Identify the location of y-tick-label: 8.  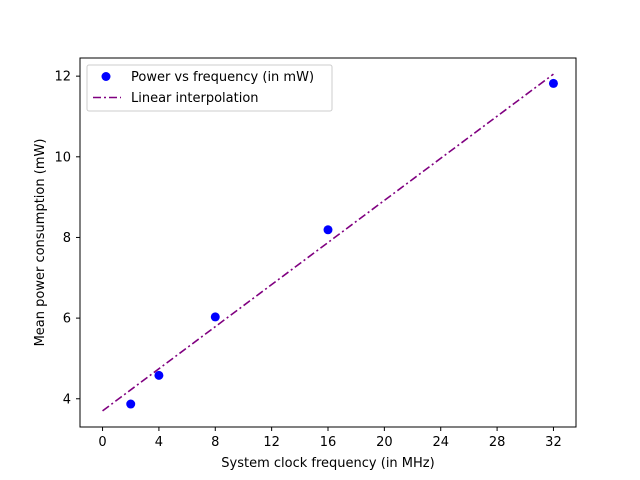
(67, 238).